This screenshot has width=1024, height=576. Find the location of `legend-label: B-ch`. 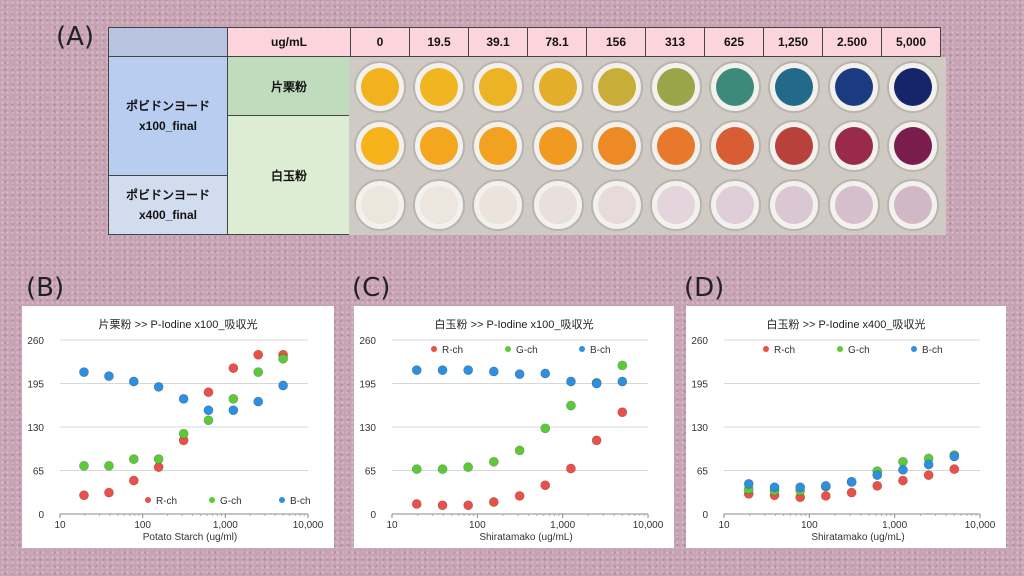

legend-label: B-ch is located at coordinates (932, 350).